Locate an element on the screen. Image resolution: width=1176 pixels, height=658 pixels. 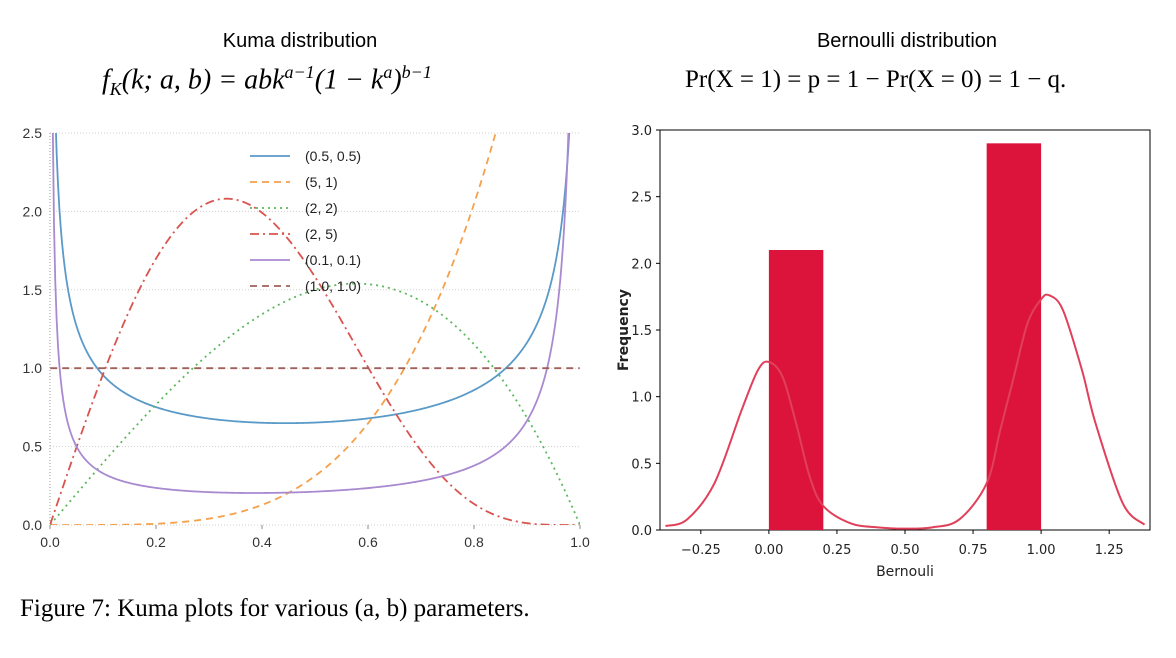
bernoulli-y-tick: 0.5 is located at coordinates (641, 464).